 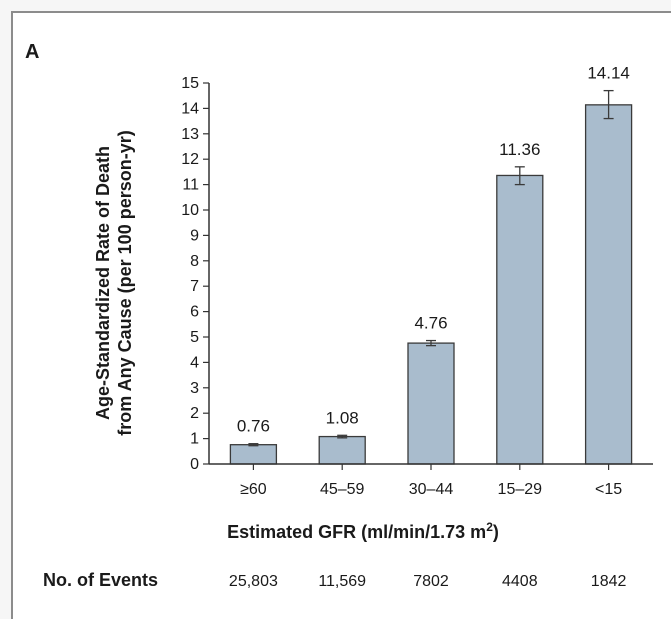 I want to click on y-tick-label: 1, so click(x=194, y=439).